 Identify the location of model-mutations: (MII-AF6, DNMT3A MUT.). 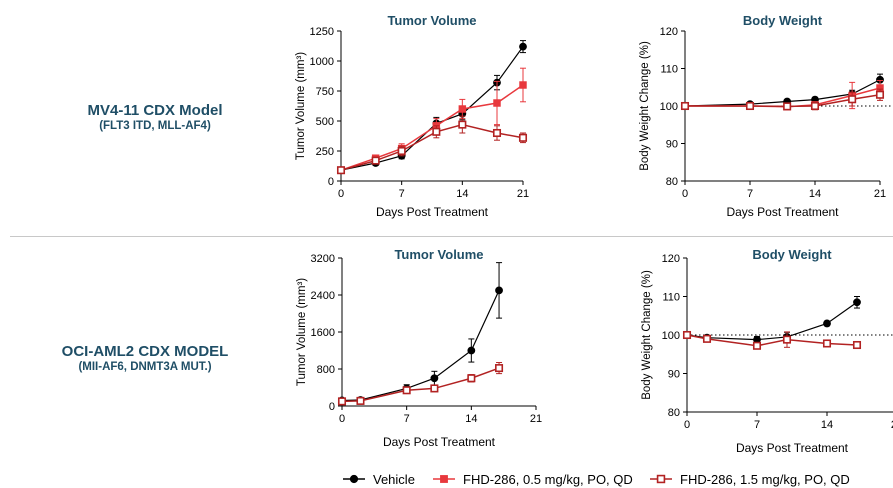
(145, 367).